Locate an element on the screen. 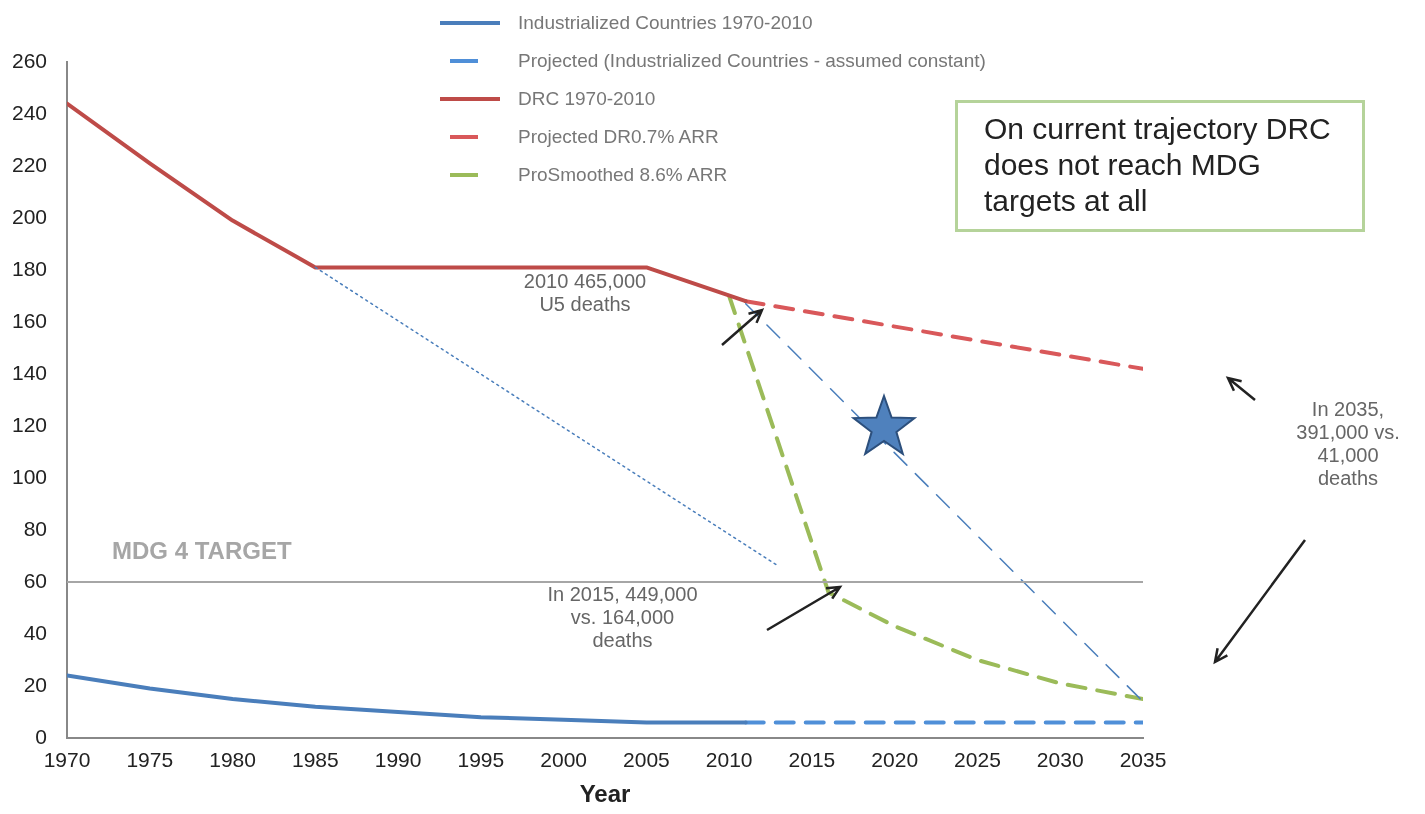 The image size is (1425, 814). x-tick-label: 2000 is located at coordinates (563, 760).